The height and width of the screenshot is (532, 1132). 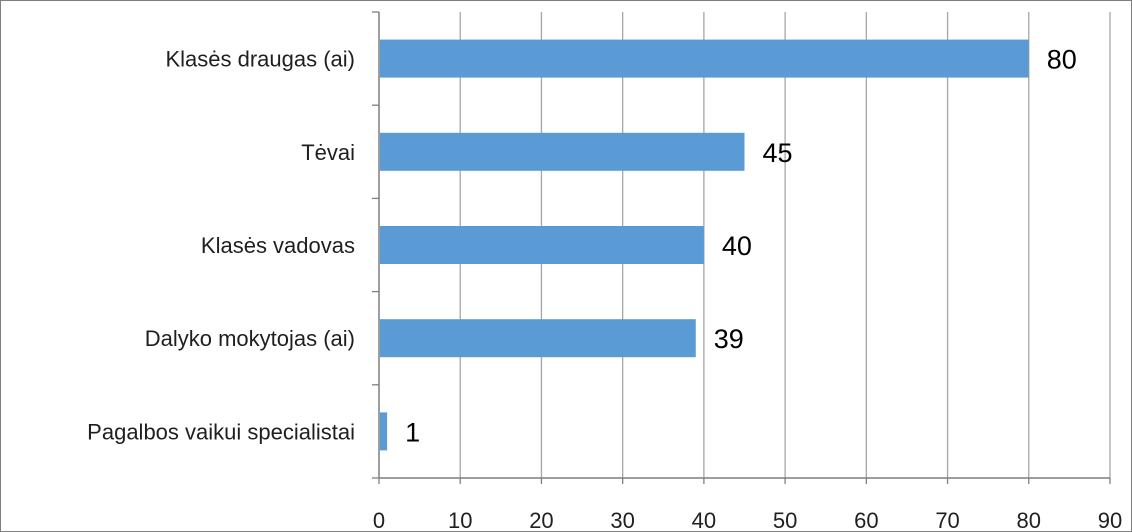 What do you see at coordinates (785, 520) in the screenshot?
I see `x-tick-label: 50` at bounding box center [785, 520].